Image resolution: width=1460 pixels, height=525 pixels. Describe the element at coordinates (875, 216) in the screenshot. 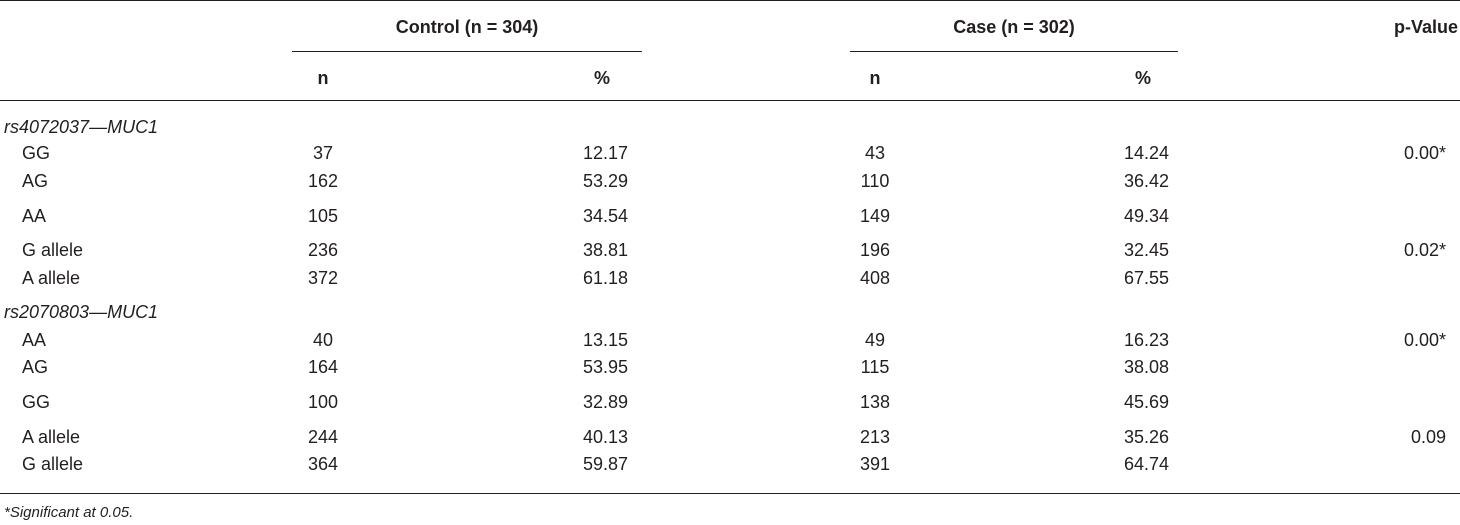

I see `case-n-cell: 149` at that location.